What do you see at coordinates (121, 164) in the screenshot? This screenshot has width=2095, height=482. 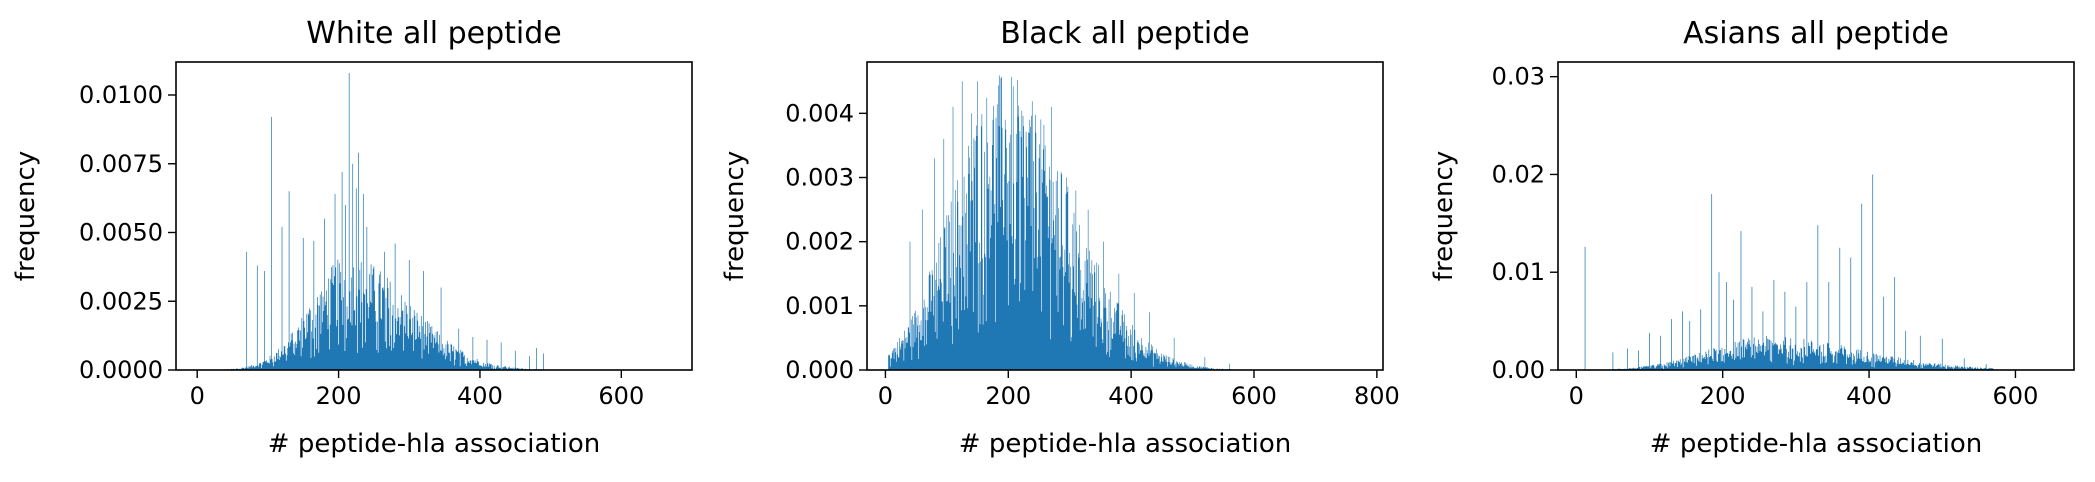 I see `y-tick-label: 0.0075` at bounding box center [121, 164].